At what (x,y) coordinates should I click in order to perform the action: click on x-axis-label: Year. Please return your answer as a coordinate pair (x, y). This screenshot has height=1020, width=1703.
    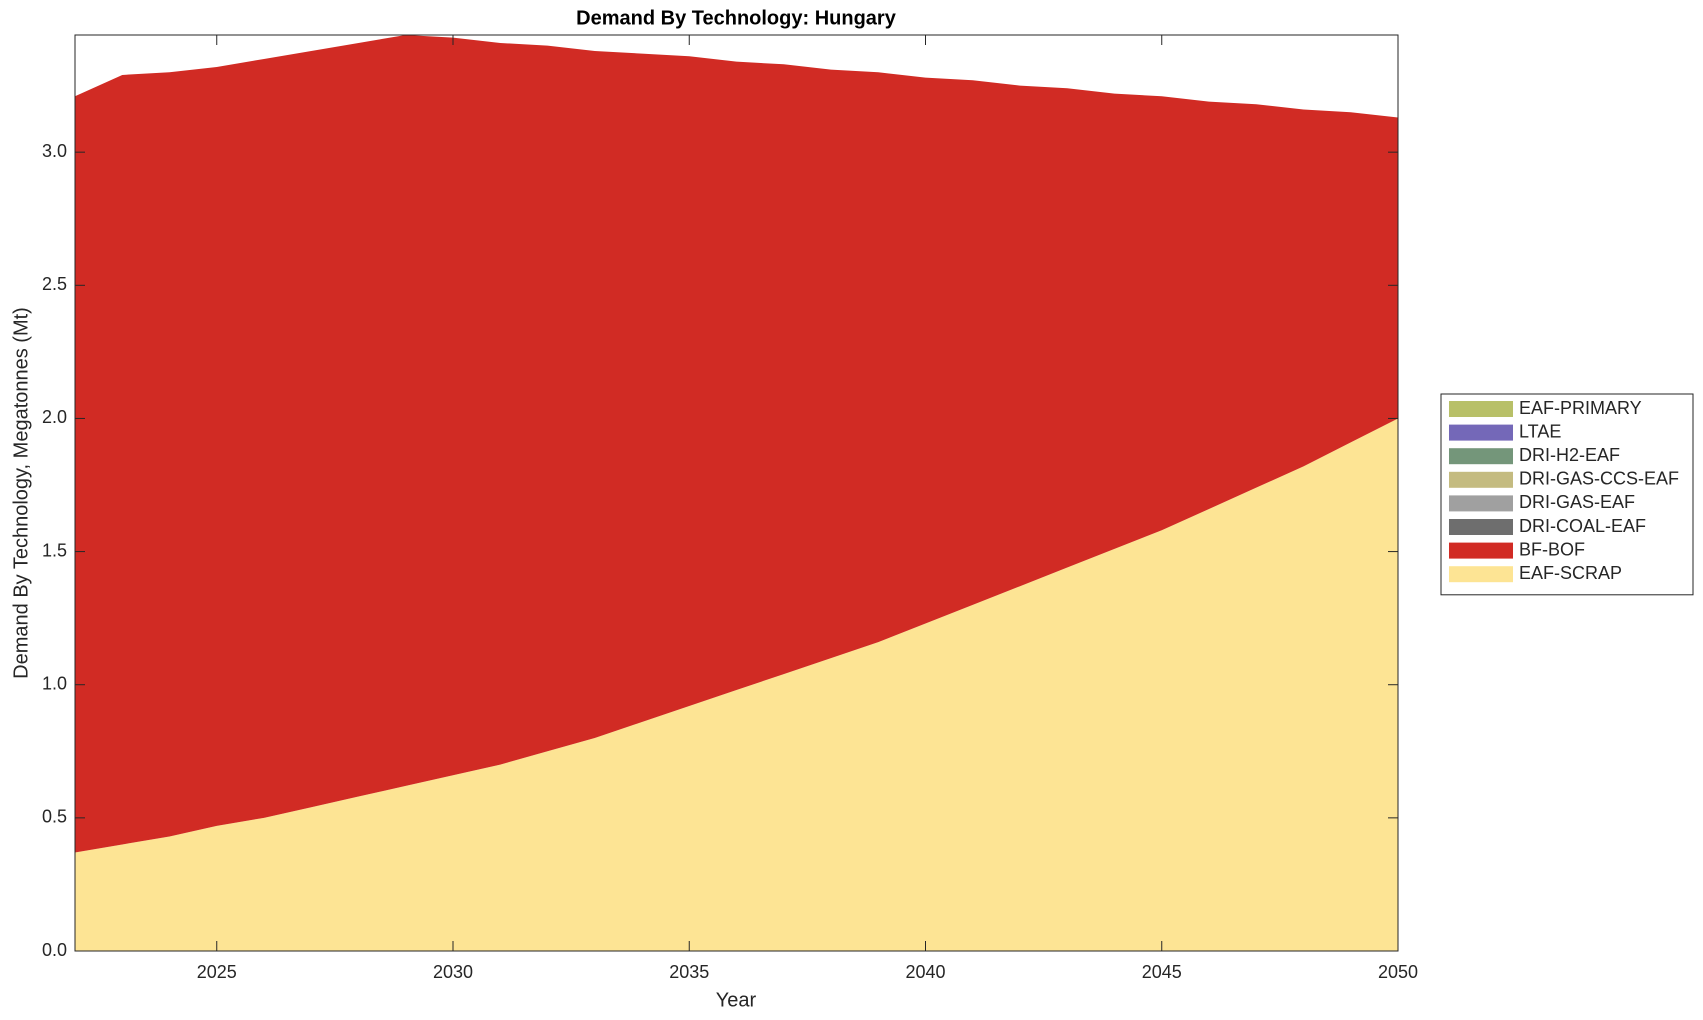
    Looking at the image, I should click on (736, 1000).